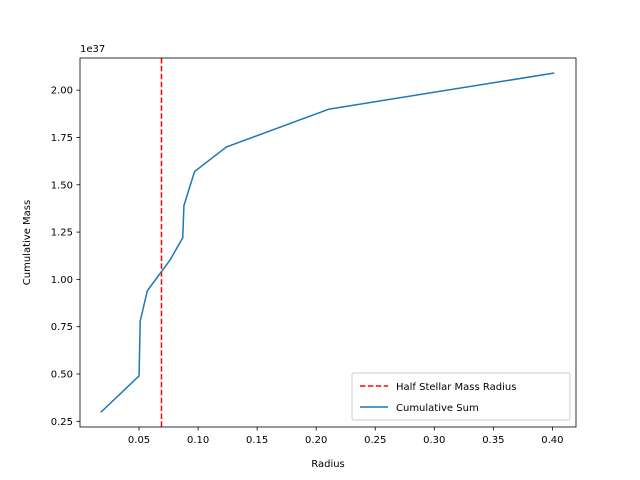 The width and height of the screenshot is (640, 480). What do you see at coordinates (62, 91) in the screenshot?
I see `y-tick-label: 2.00` at bounding box center [62, 91].